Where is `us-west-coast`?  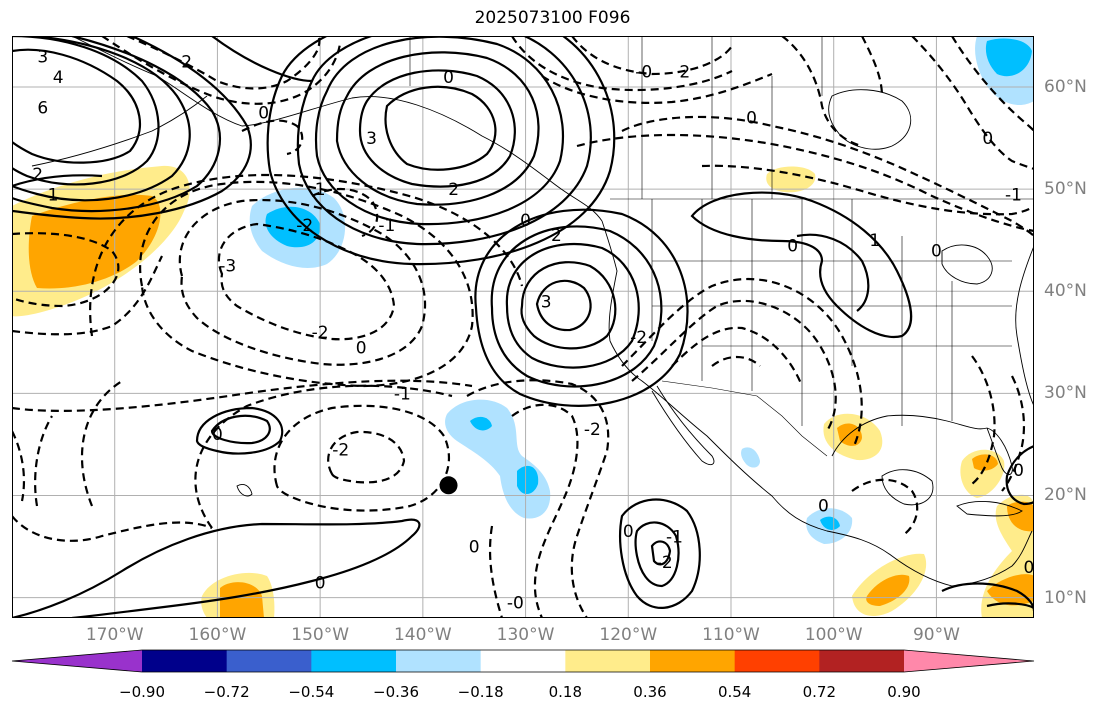 us-west-coast is located at coordinates (821, 463).